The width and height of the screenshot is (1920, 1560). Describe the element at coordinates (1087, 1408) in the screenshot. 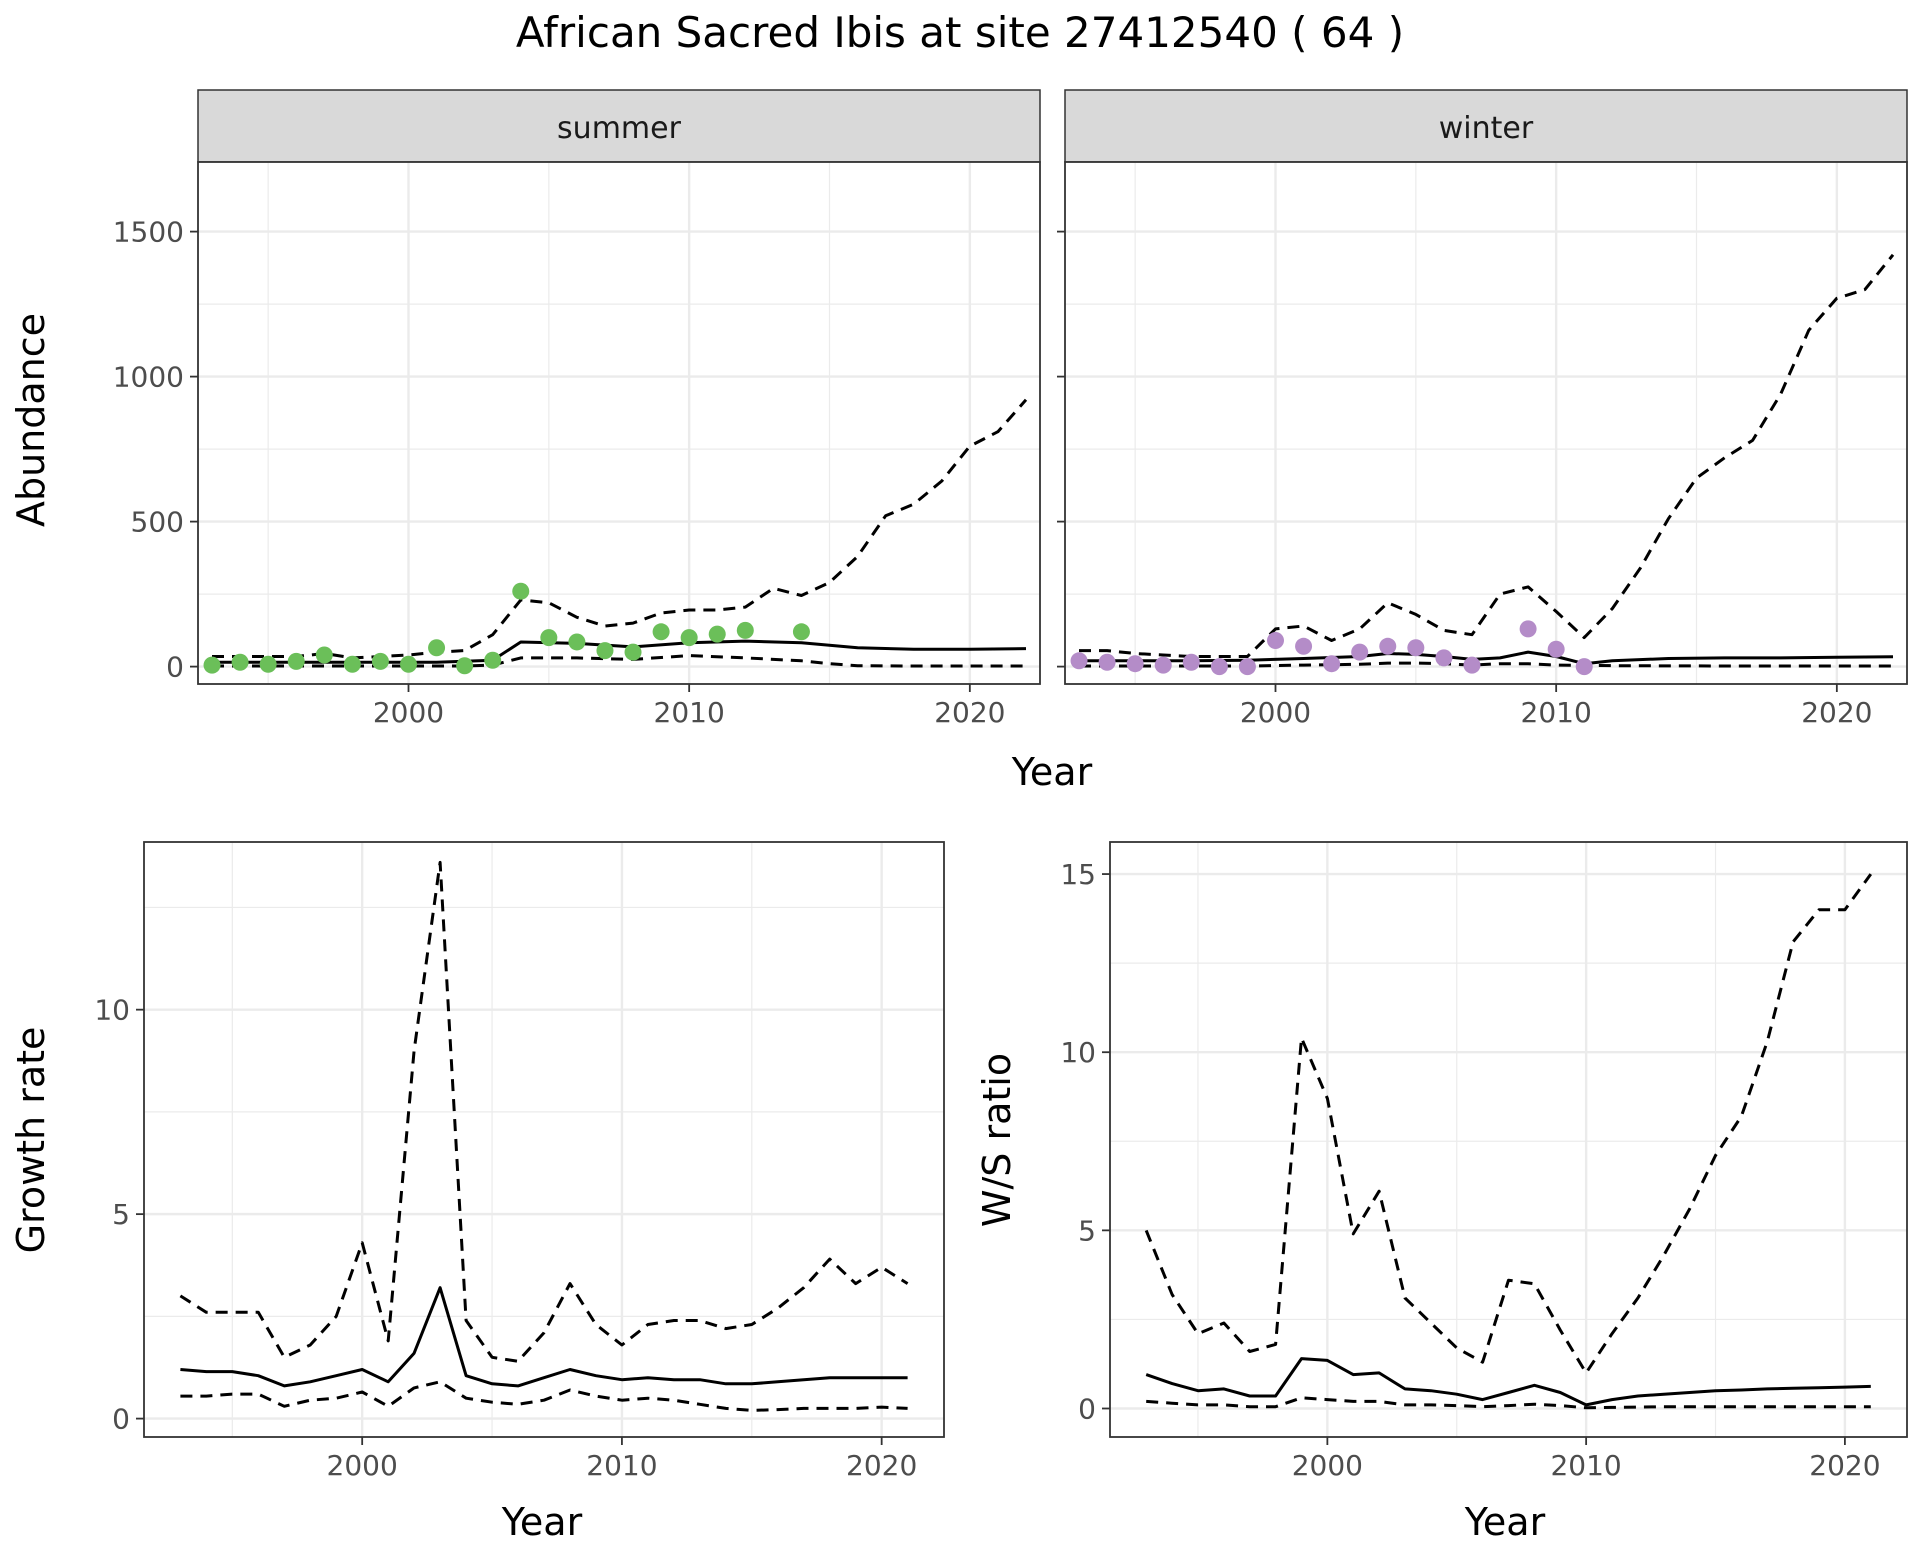

I see `ratio-y-tick-label: 0` at that location.